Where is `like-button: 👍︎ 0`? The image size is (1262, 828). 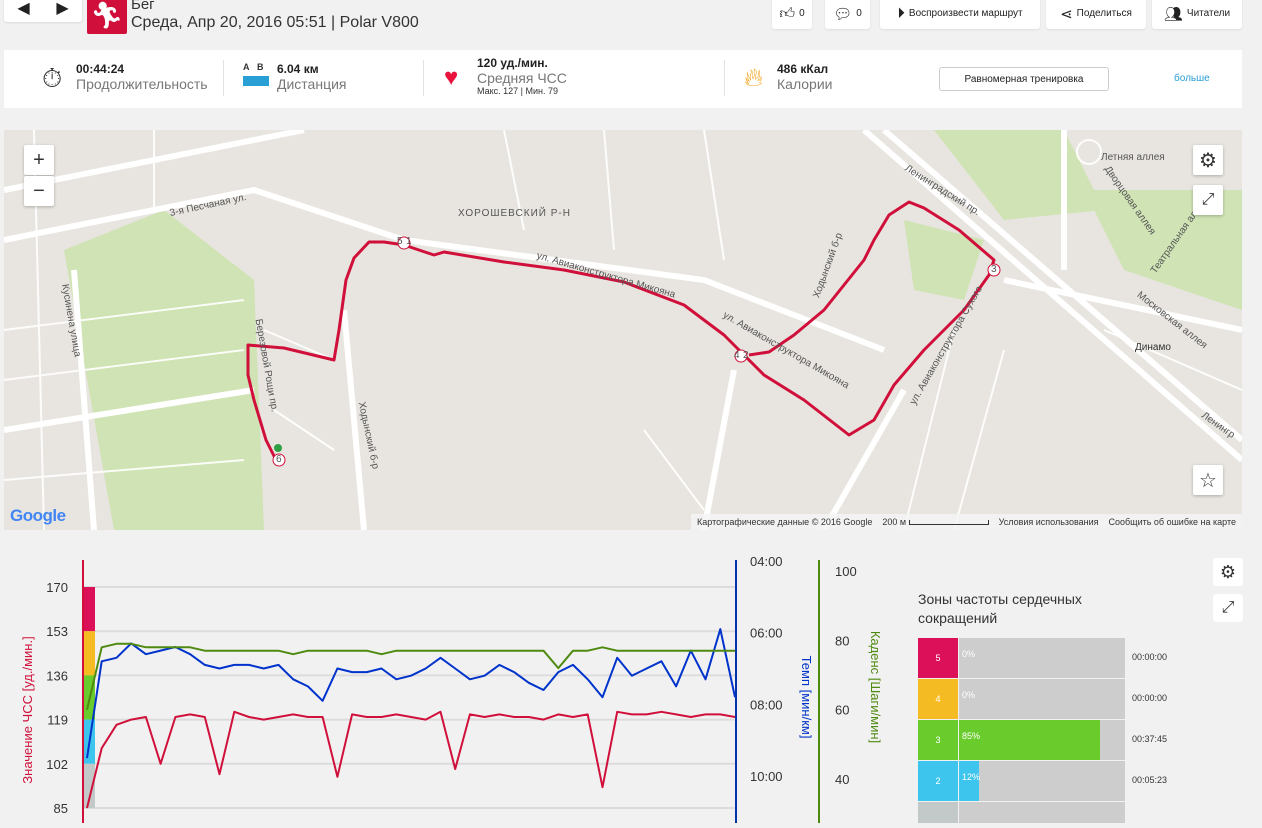
like-button: 👍︎ 0 is located at coordinates (792, 14).